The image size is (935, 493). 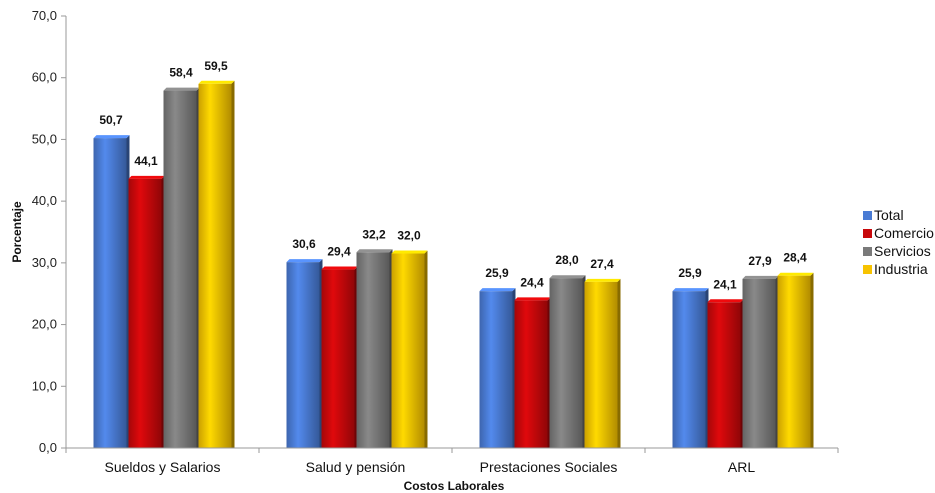 What do you see at coordinates (904, 233) in the screenshot?
I see `legend-label: Comercio` at bounding box center [904, 233].